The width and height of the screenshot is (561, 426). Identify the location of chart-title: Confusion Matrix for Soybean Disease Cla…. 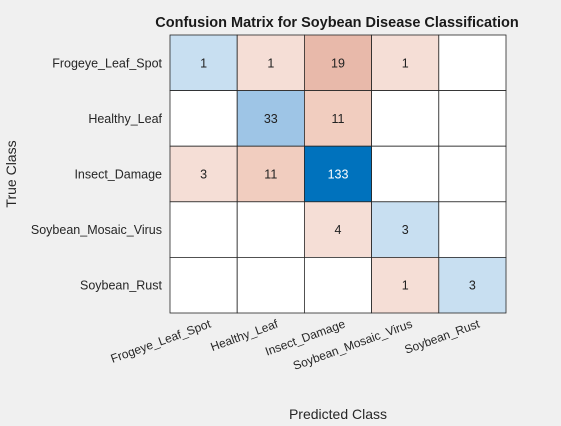
(336, 23).